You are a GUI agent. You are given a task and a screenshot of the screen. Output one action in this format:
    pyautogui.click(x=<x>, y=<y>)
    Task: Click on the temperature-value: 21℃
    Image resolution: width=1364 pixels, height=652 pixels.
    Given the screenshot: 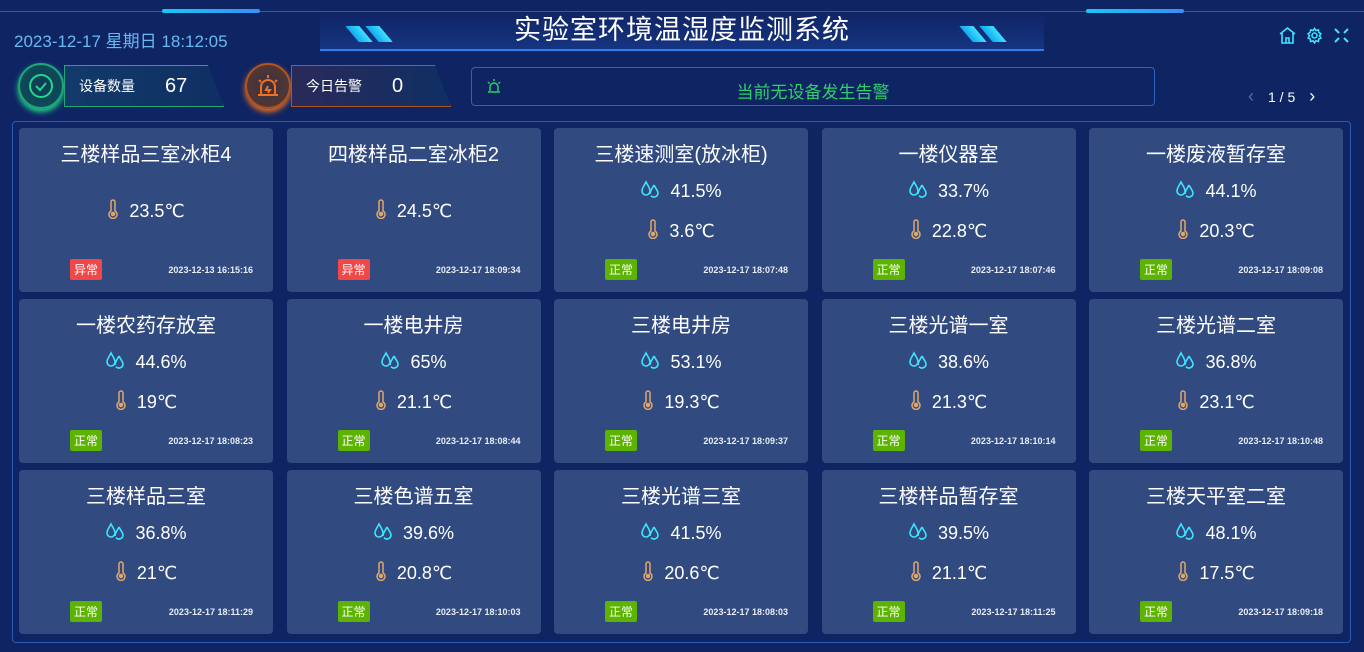 What is the action you would take?
    pyautogui.click(x=157, y=572)
    